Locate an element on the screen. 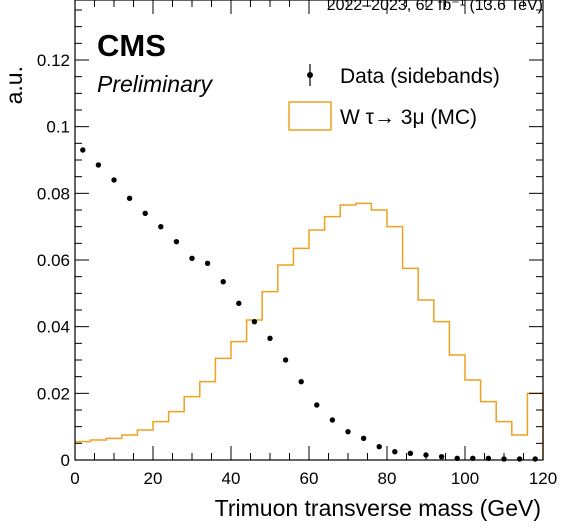 The height and width of the screenshot is (528, 563). x-tick-label: 20 is located at coordinates (153, 478).